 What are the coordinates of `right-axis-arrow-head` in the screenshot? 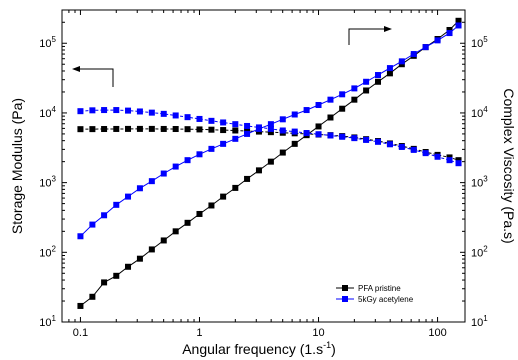 It's located at (388, 29).